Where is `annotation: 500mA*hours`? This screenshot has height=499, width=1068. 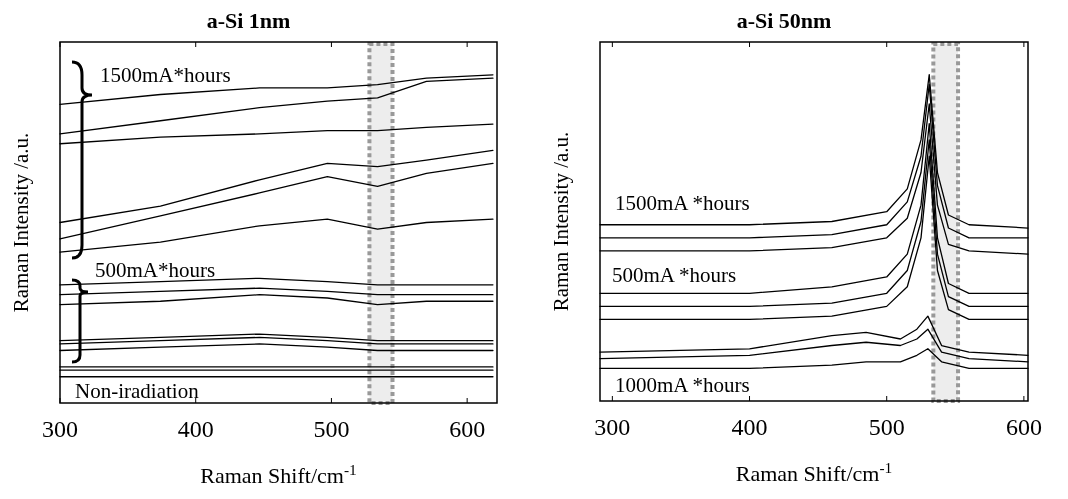
annotation: 500mA*hours is located at coordinates (155, 270).